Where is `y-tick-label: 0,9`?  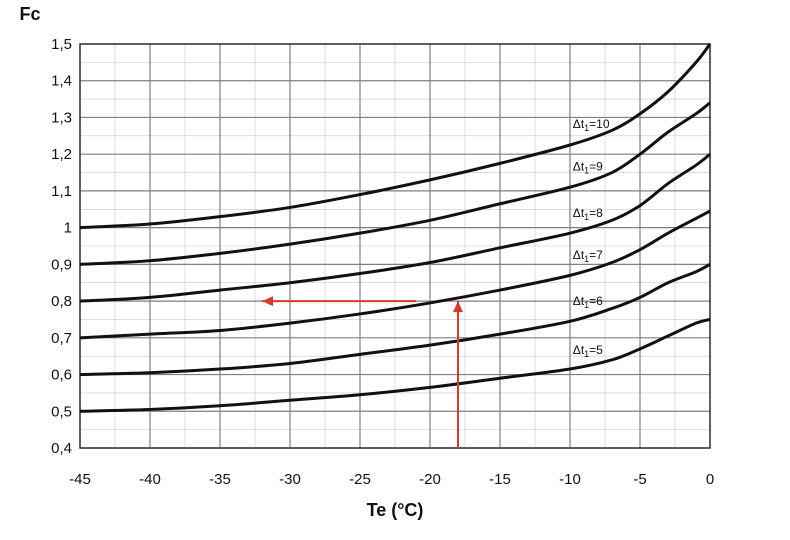 y-tick-label: 0,9 is located at coordinates (61, 264).